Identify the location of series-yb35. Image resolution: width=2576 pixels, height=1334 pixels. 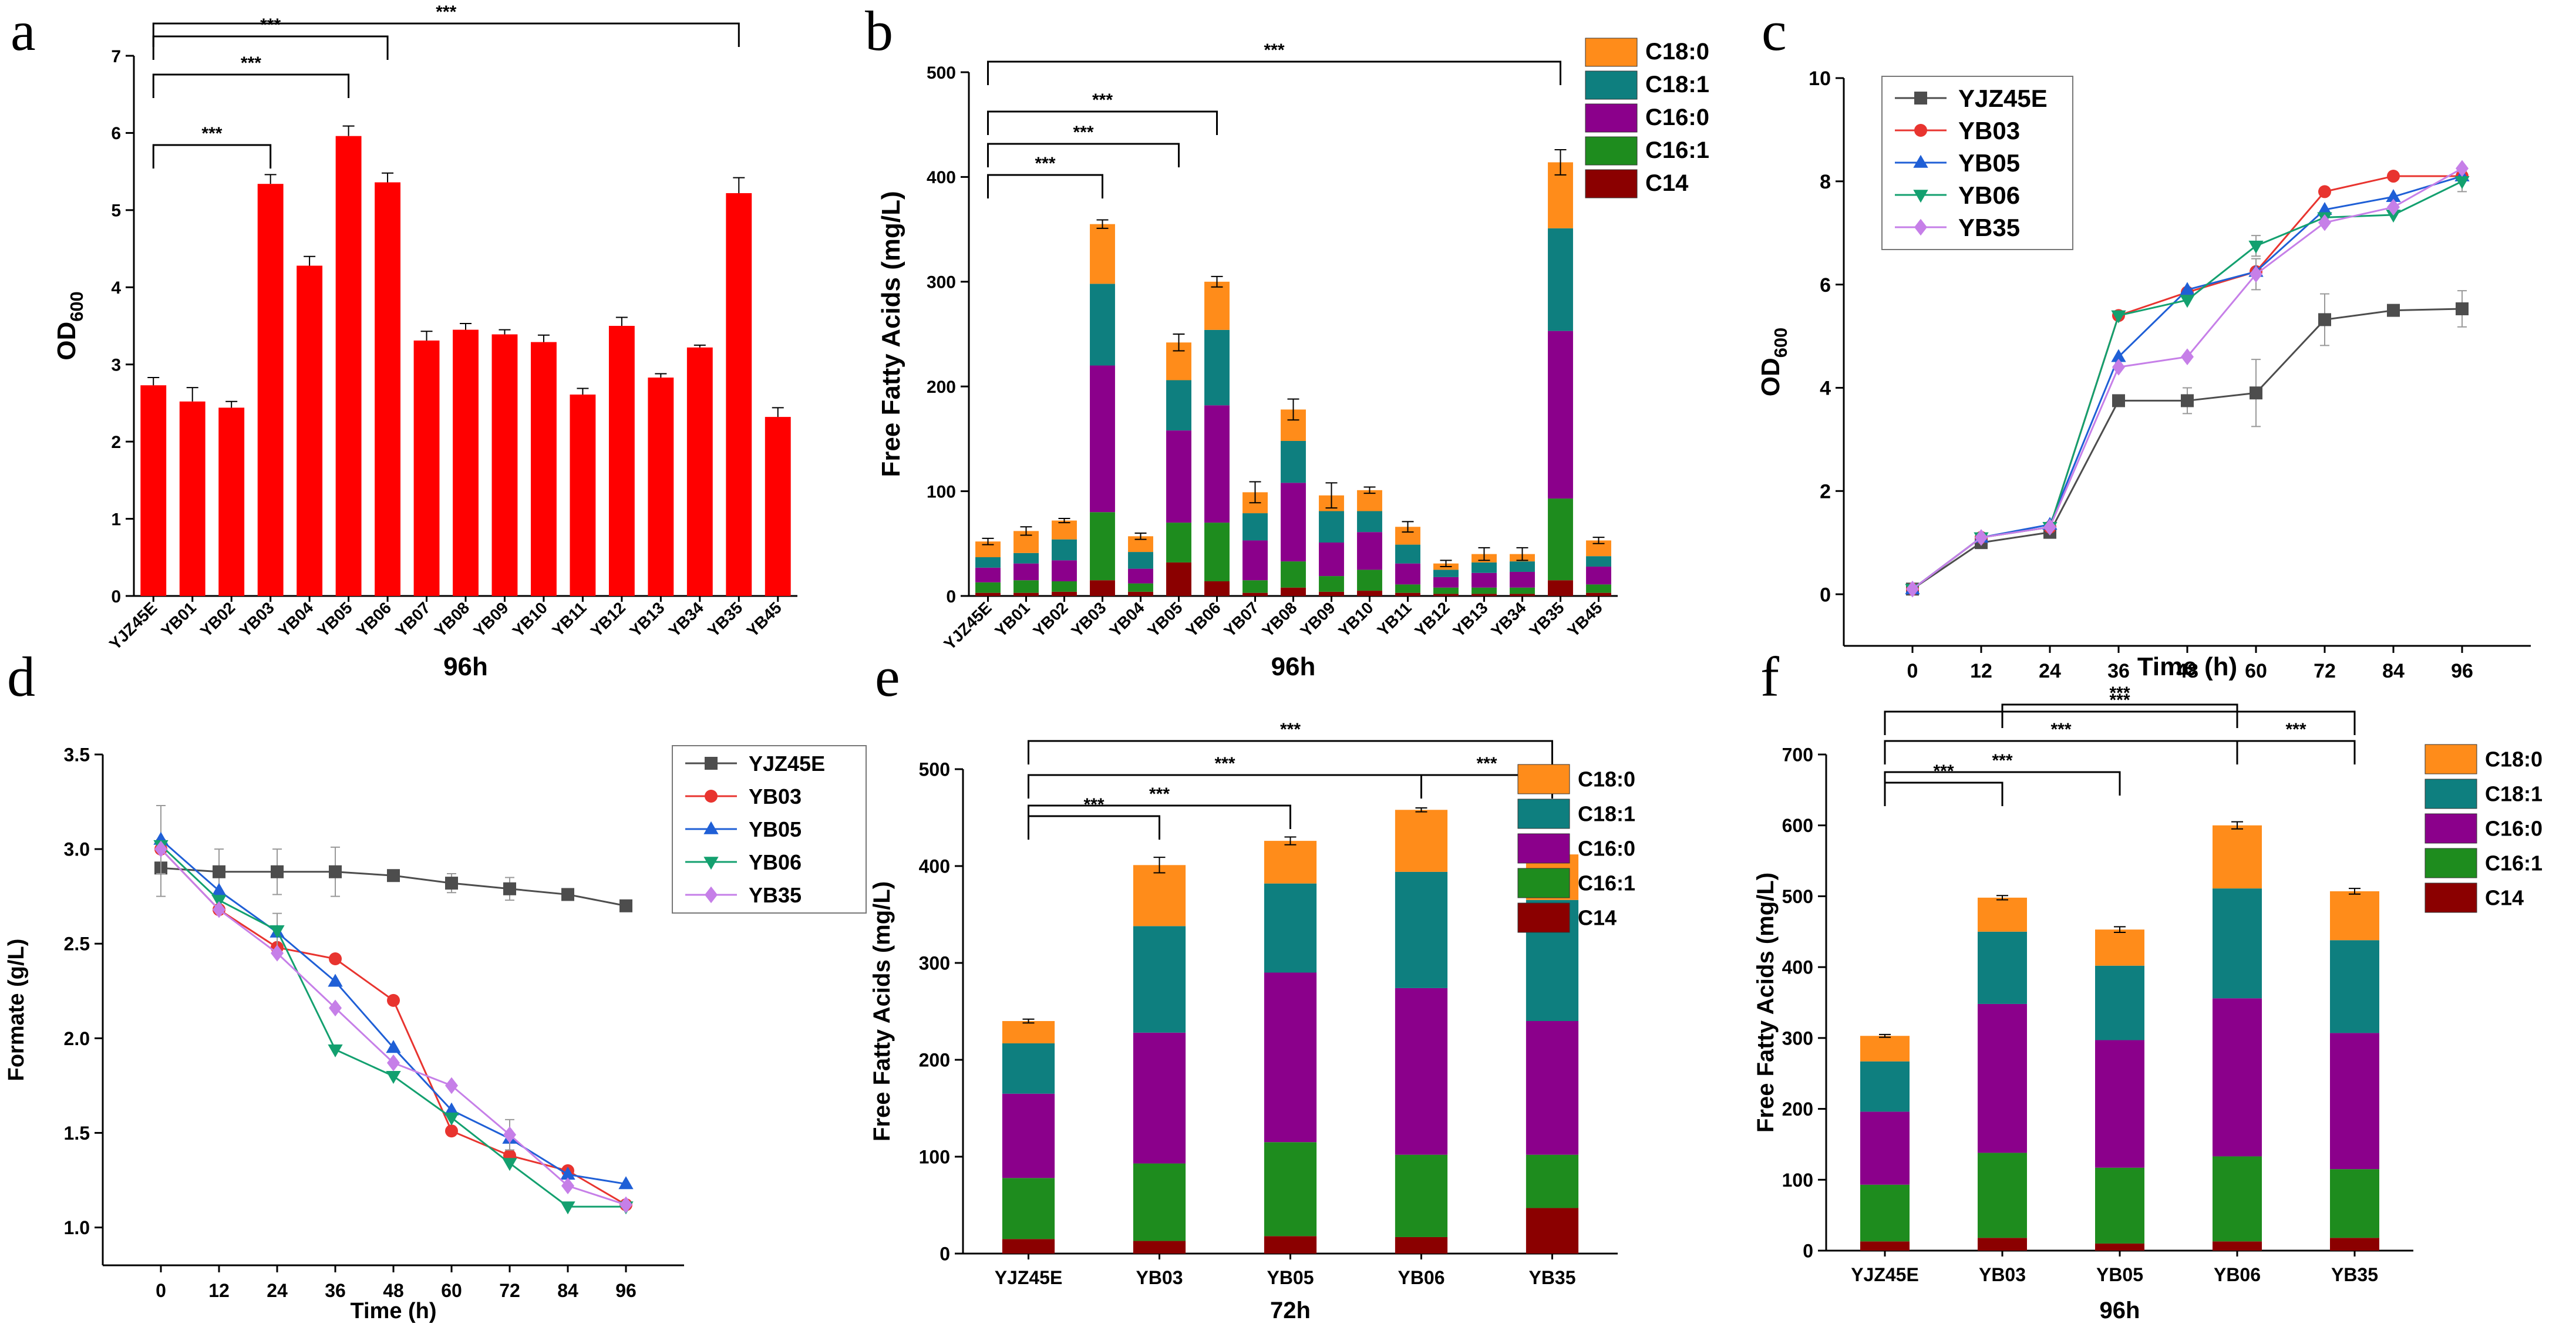
(393, 1027).